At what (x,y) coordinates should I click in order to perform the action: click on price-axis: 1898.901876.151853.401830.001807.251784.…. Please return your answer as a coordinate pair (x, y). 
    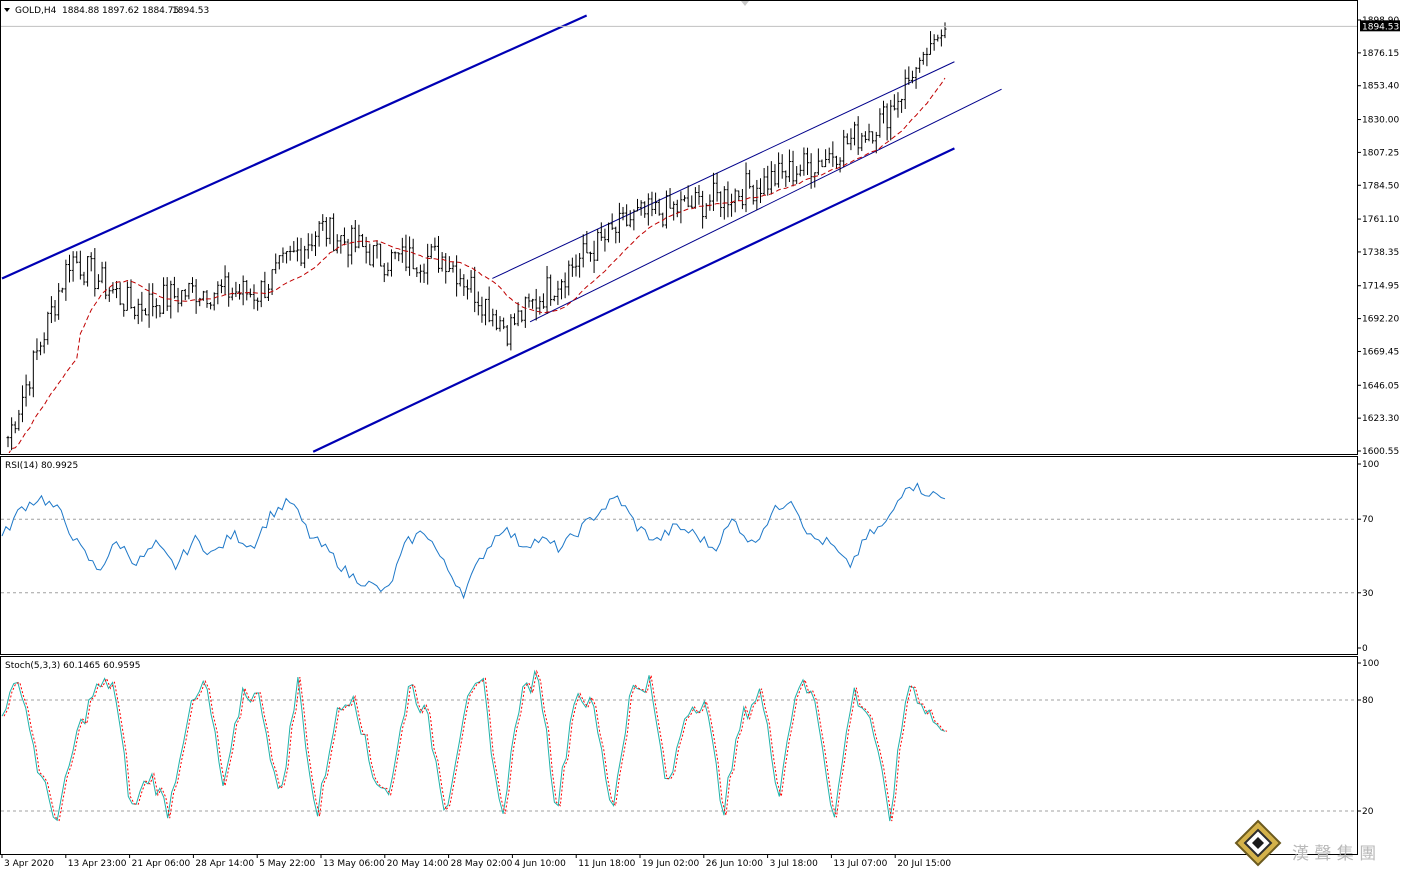
    Looking at the image, I should click on (1378, 236).